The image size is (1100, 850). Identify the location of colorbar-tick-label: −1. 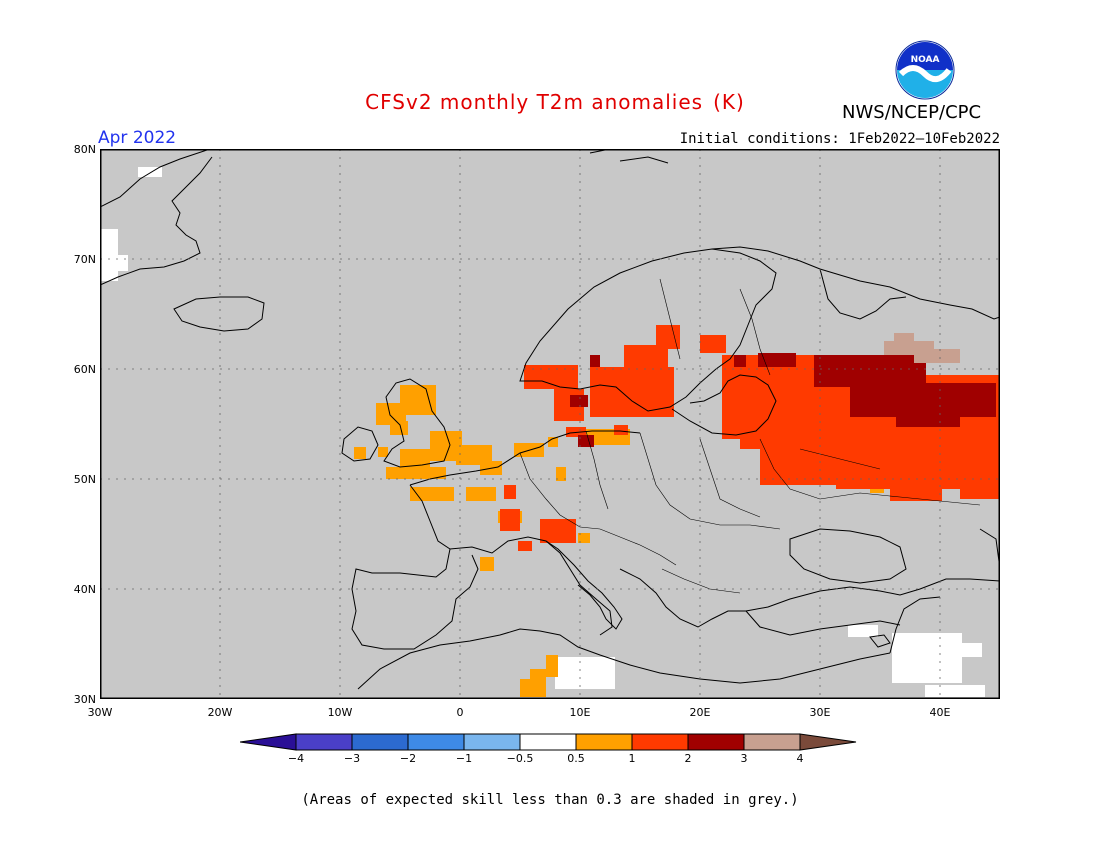
(464, 758).